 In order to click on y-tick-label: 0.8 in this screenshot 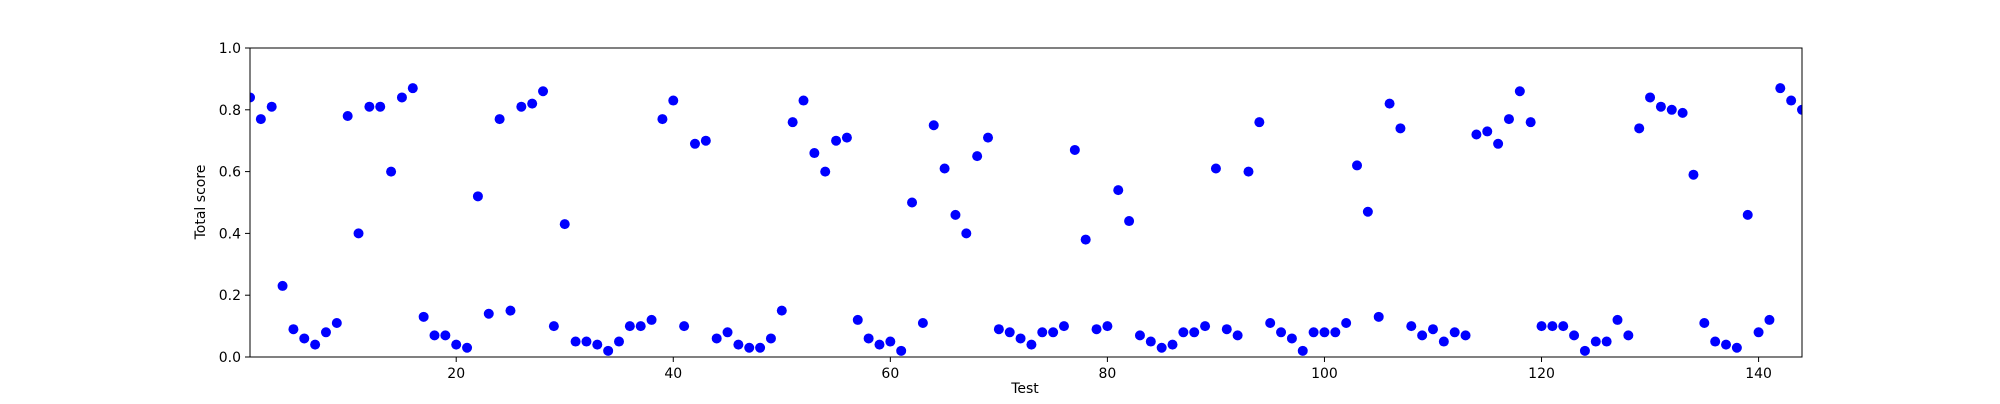, I will do `click(230, 111)`.